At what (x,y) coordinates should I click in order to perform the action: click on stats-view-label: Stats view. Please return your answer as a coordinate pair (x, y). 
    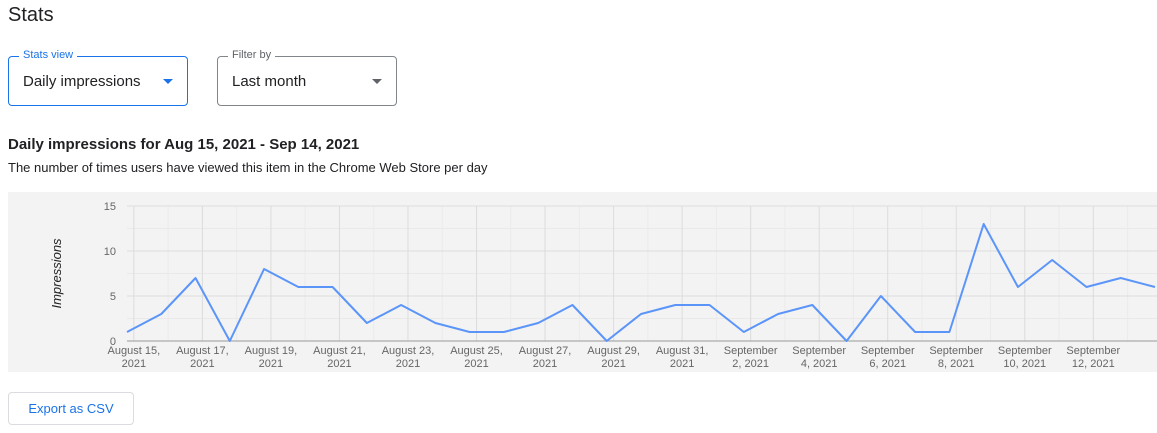
    Looking at the image, I should click on (48, 55).